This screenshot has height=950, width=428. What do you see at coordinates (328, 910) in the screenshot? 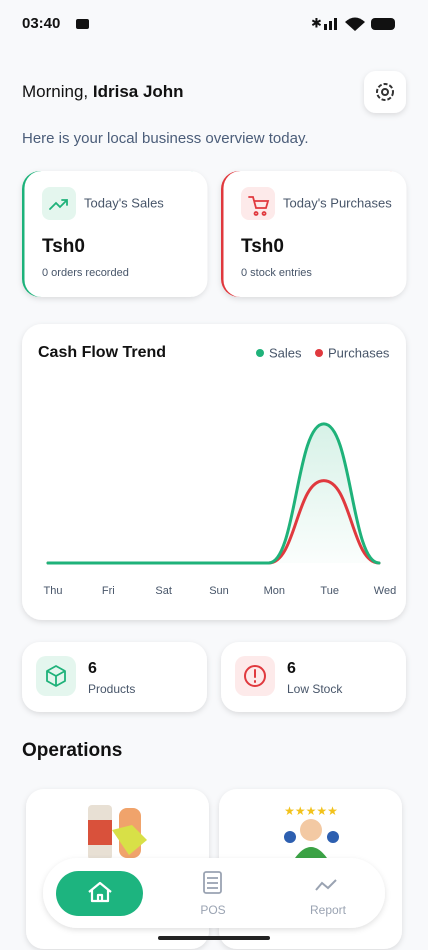
I see `nav-label: Report` at bounding box center [328, 910].